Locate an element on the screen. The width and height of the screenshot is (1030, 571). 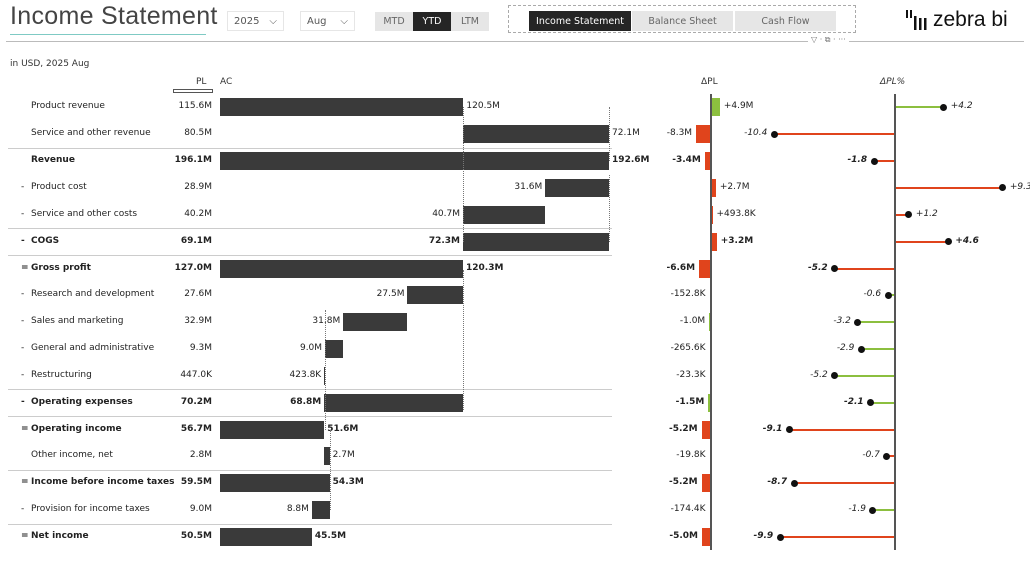
ac-value-label: 51.6M is located at coordinates (343, 428).